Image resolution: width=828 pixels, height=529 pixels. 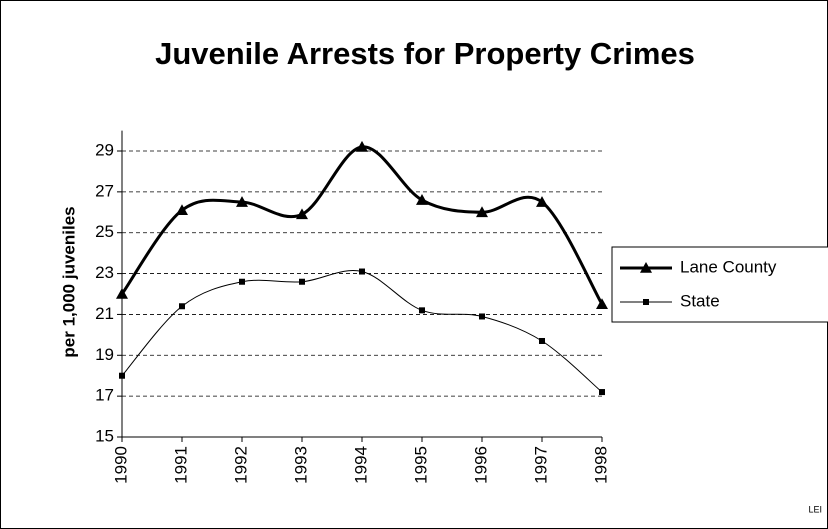 I want to click on y-axis-label: per 1,000 juveniles, so click(x=68, y=281).